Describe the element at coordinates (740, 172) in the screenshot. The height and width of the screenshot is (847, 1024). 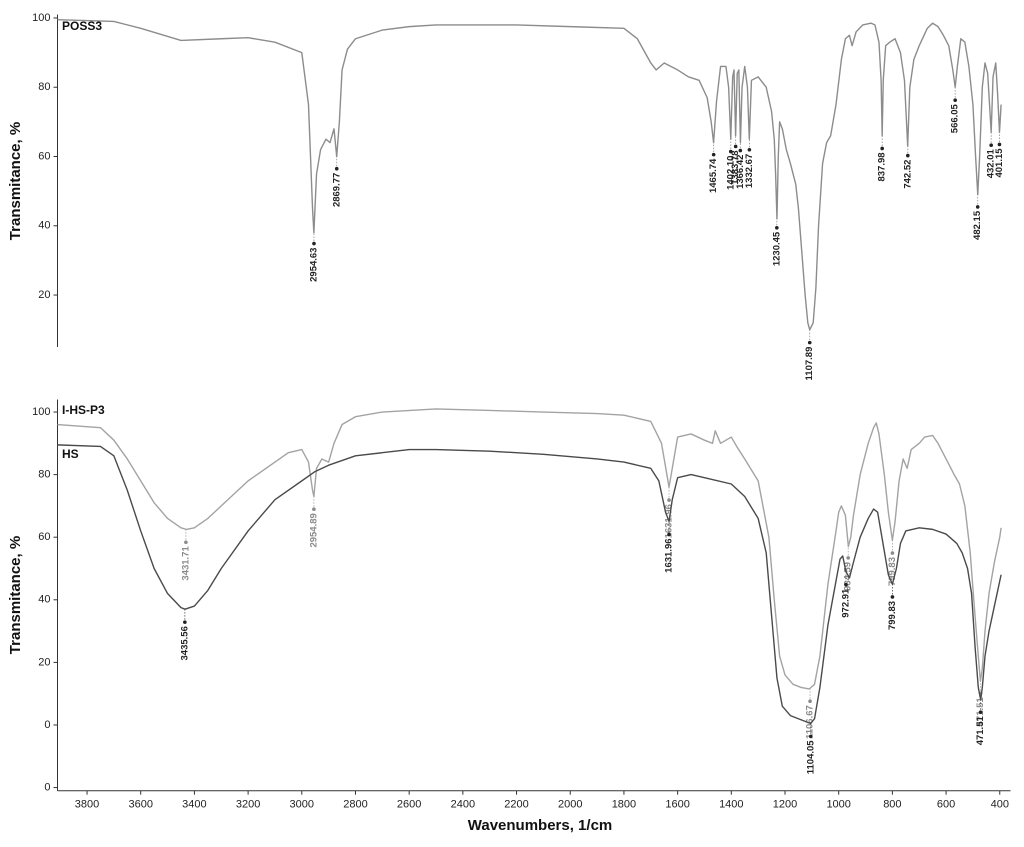
I see `peak-label: 1366.42` at that location.